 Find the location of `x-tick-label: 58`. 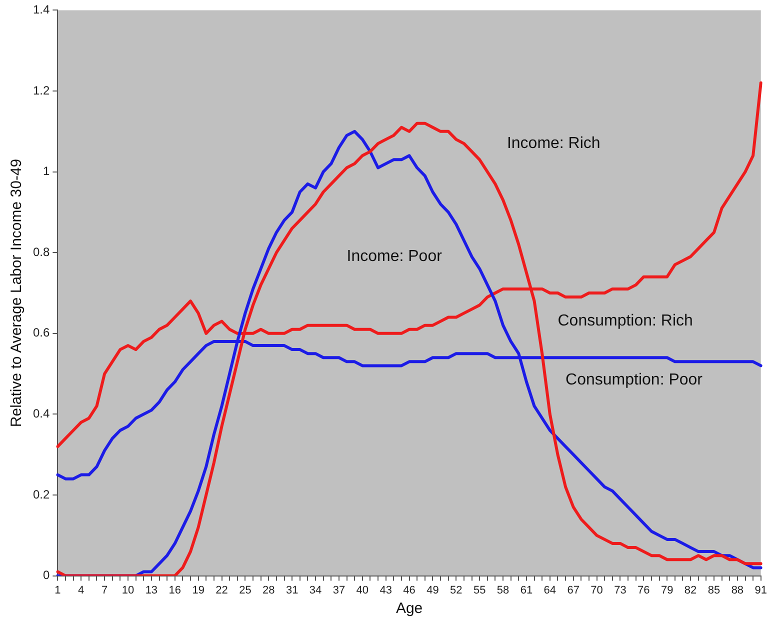

x-tick-label: 58 is located at coordinates (503, 590).